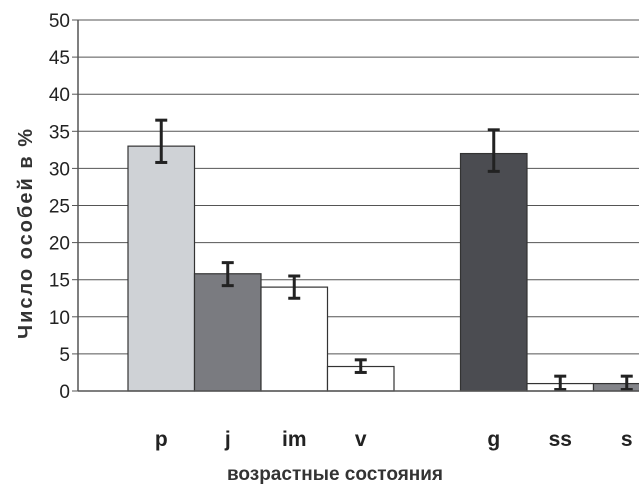 This screenshot has height=488, width=639. Describe the element at coordinates (161, 268) in the screenshot. I see `bar-p` at that location.